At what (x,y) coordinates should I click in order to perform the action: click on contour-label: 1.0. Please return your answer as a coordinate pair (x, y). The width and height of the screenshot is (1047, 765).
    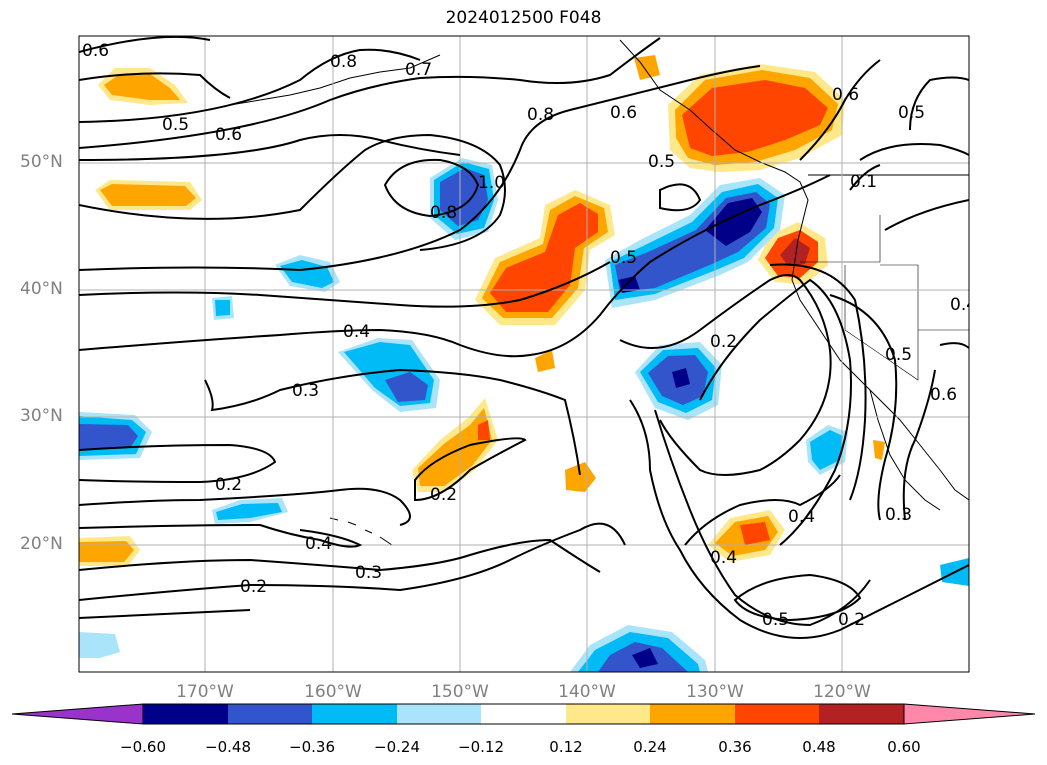
    Looking at the image, I should click on (491, 183).